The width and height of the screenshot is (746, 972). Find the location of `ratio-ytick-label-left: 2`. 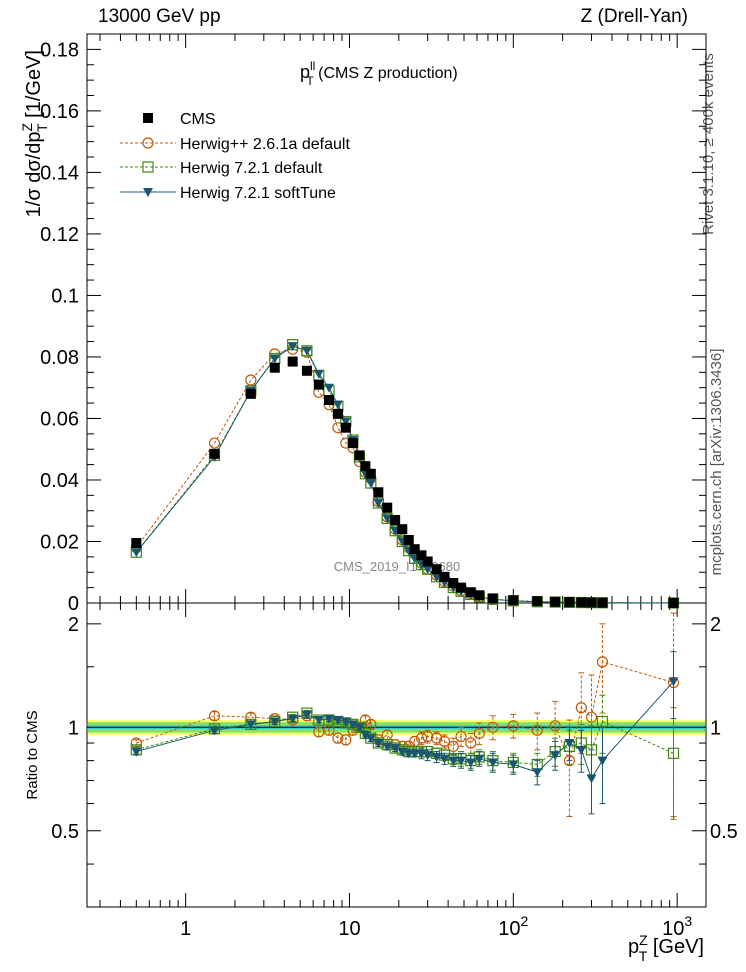

ratio-ytick-label-left: 2 is located at coordinates (73, 625).